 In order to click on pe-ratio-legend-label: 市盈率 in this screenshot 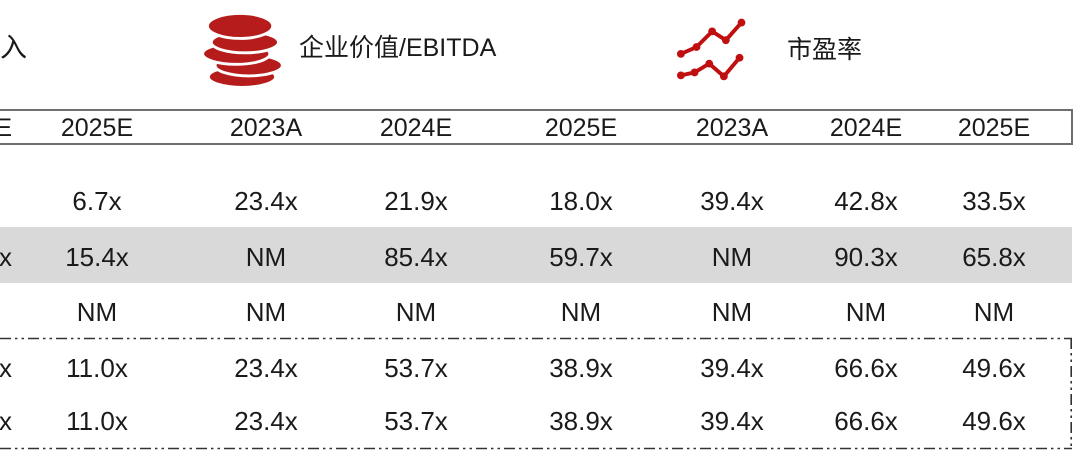, I will do `click(825, 50)`.